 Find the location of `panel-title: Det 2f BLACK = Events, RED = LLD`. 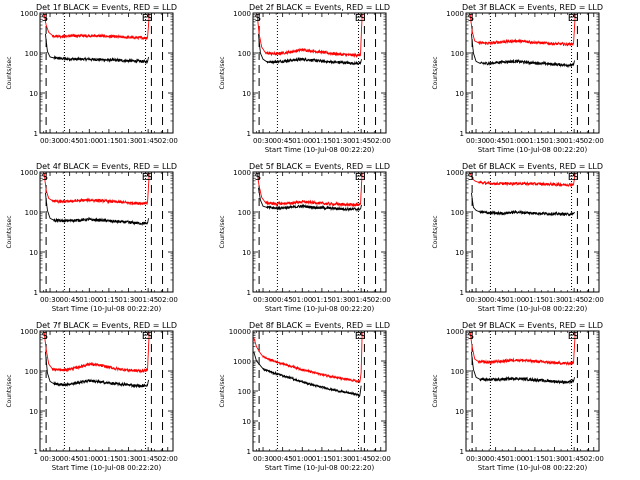

panel-title: Det 2f BLACK = Events, RED = LLD is located at coordinates (319, 7).